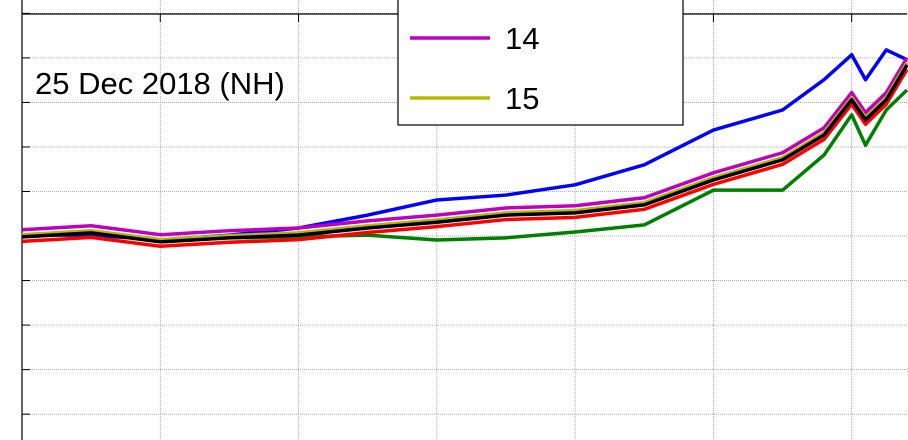 This screenshot has height=440, width=908. What do you see at coordinates (160, 83) in the screenshot?
I see `annotation: 25 Dec 2018 (NH)` at bounding box center [160, 83].